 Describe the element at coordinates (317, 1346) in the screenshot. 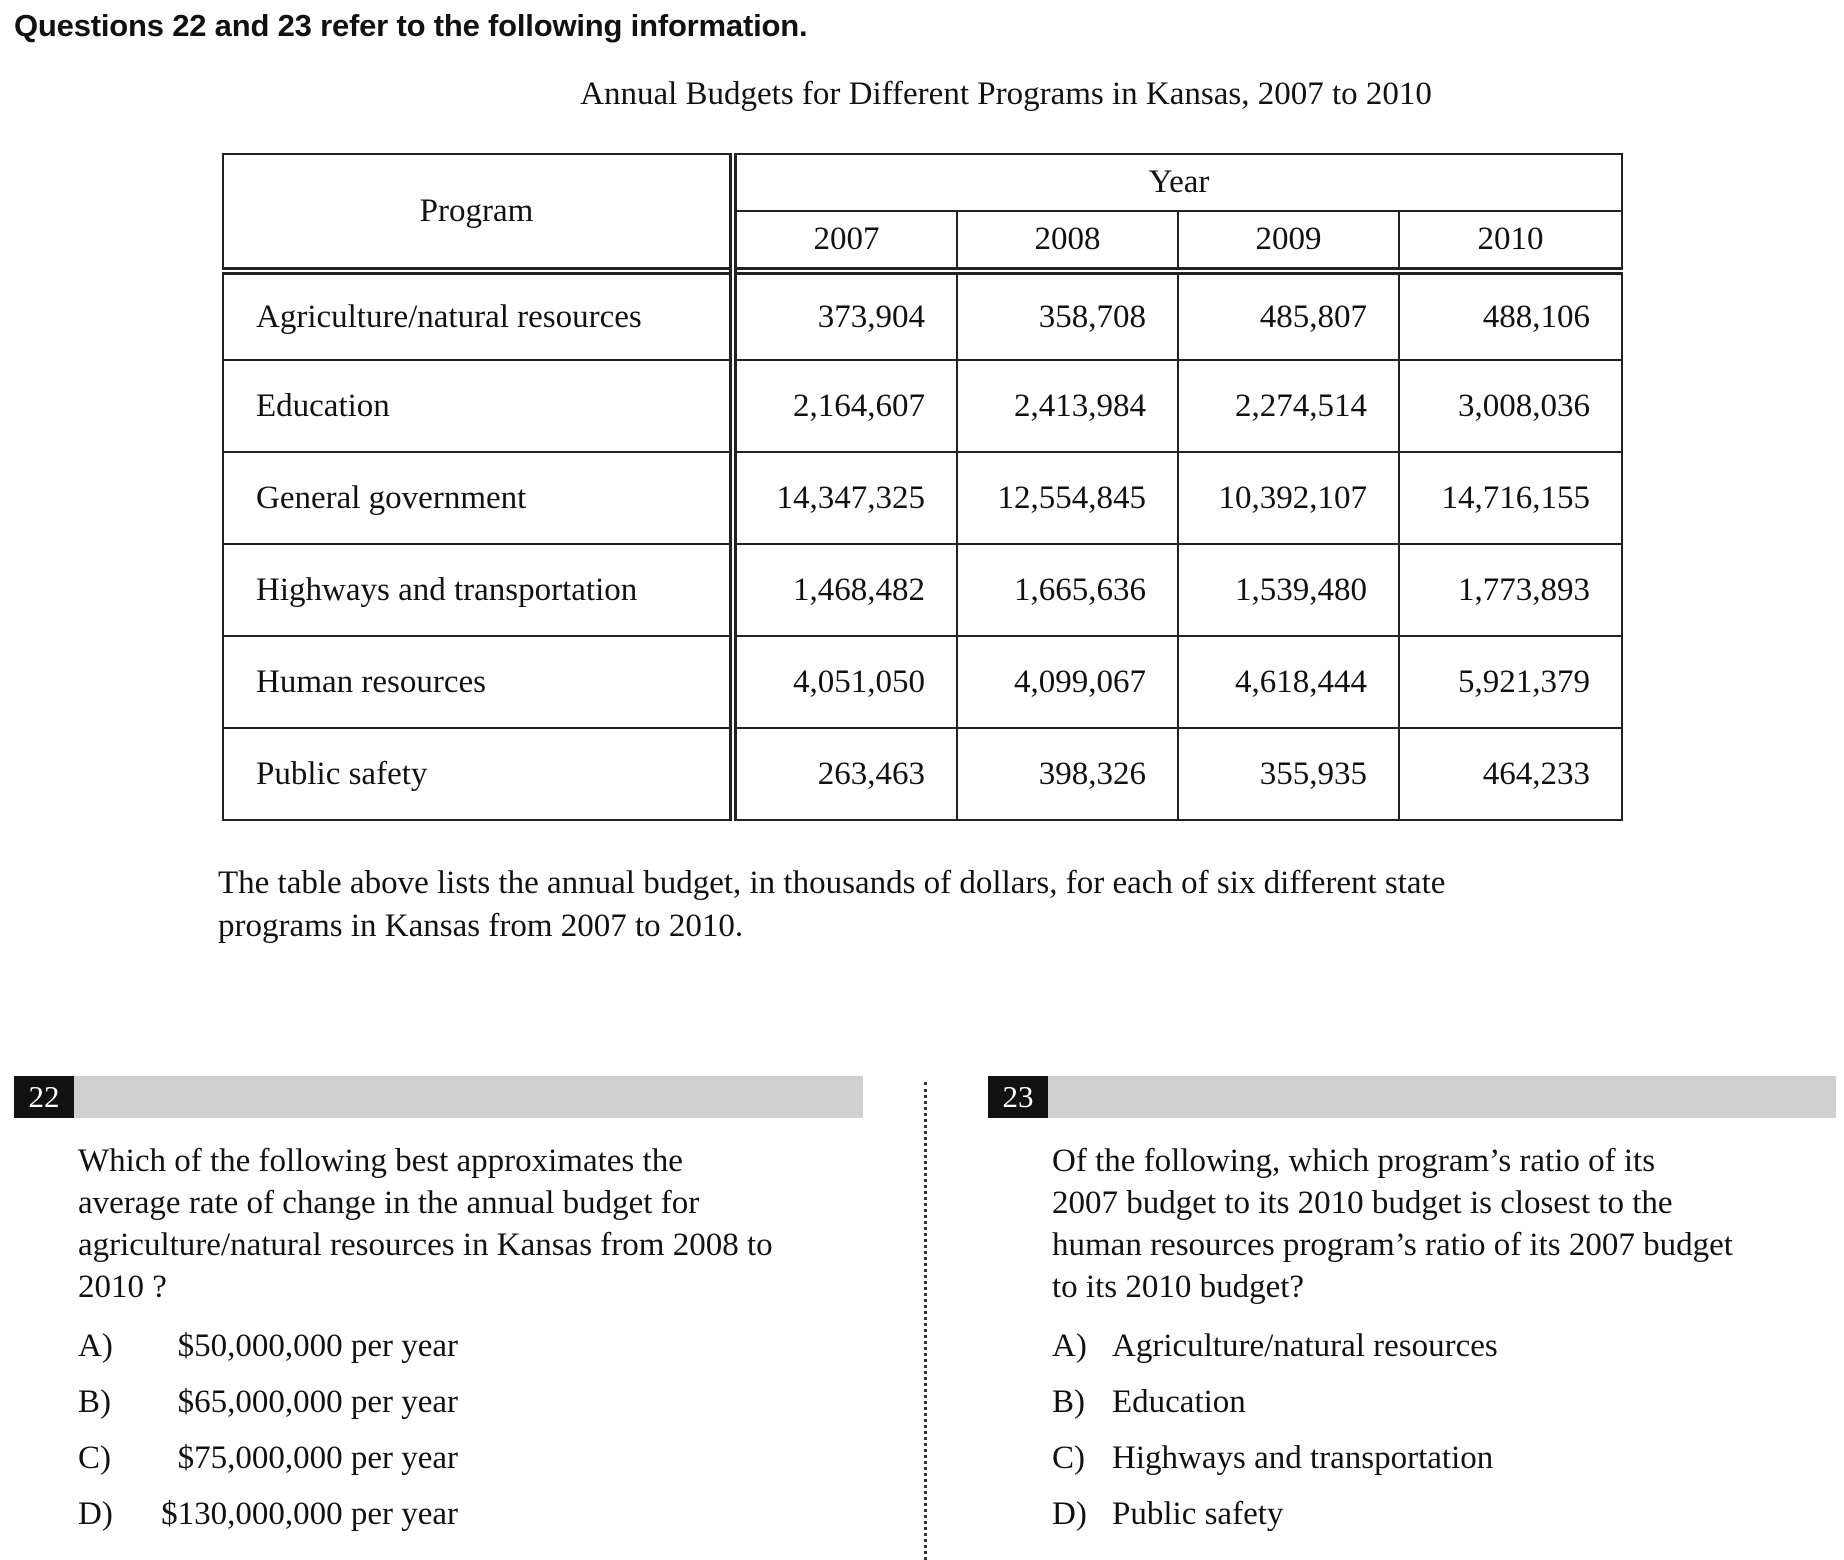

I see `choice-text: $50,000,000 per year` at that location.